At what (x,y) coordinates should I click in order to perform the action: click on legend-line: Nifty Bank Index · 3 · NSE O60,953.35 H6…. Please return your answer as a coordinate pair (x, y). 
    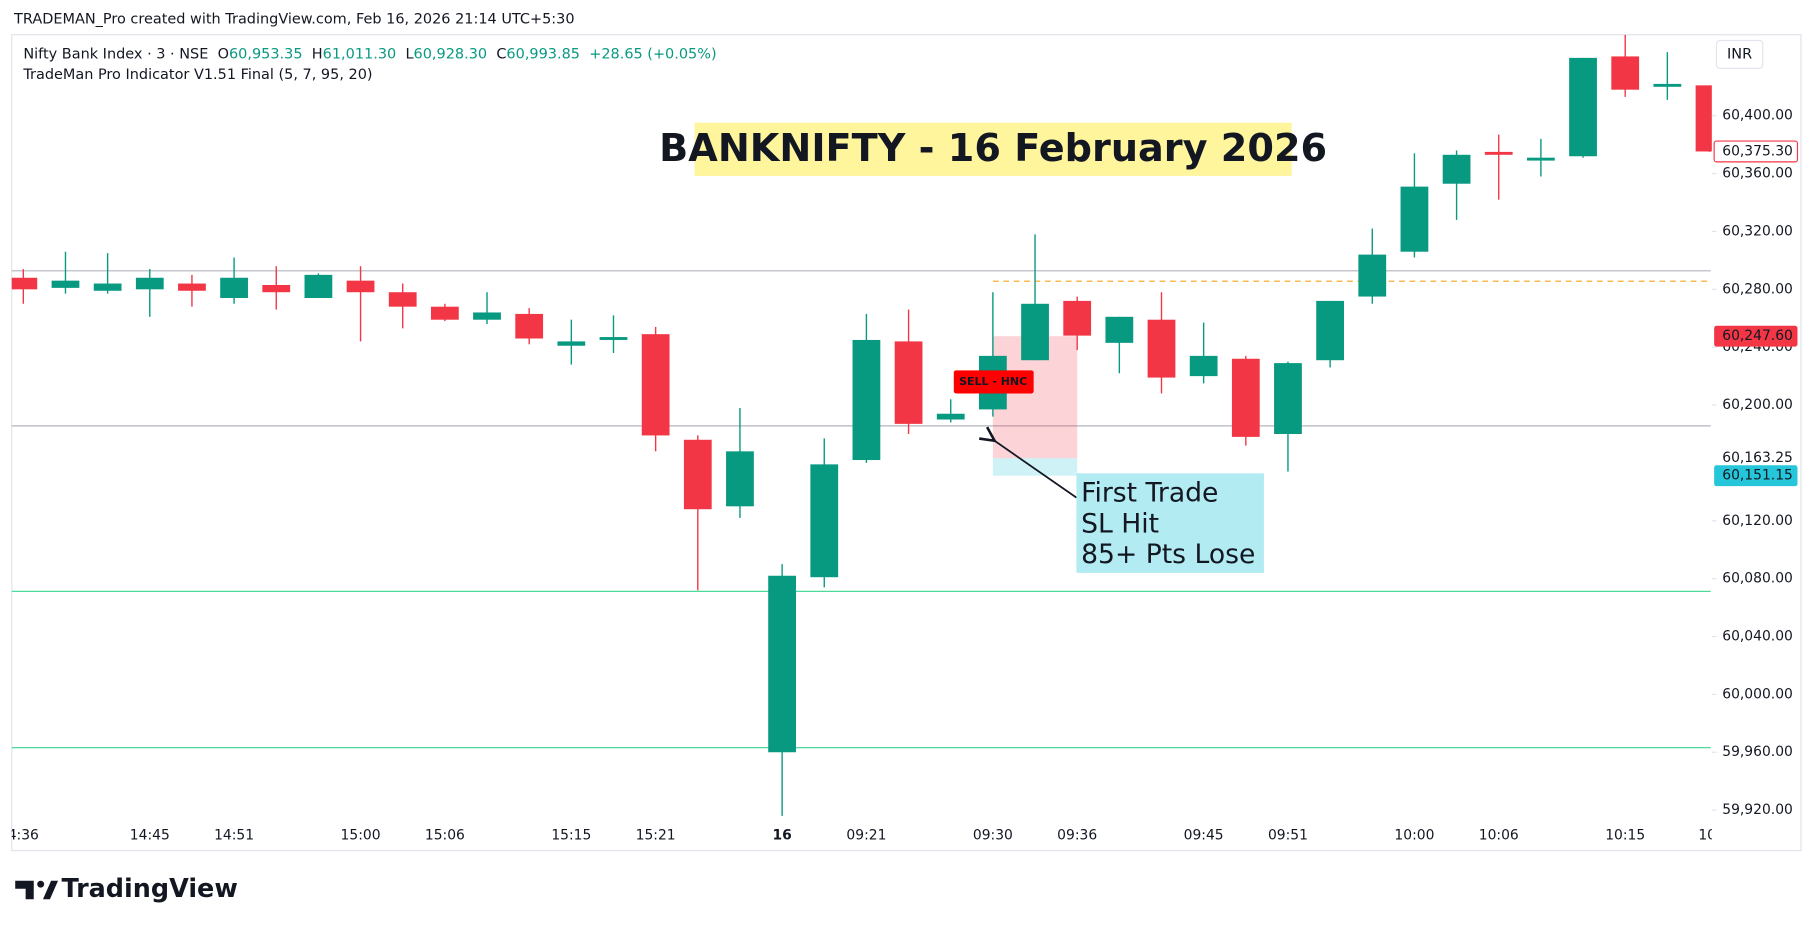
    Looking at the image, I should click on (369, 54).